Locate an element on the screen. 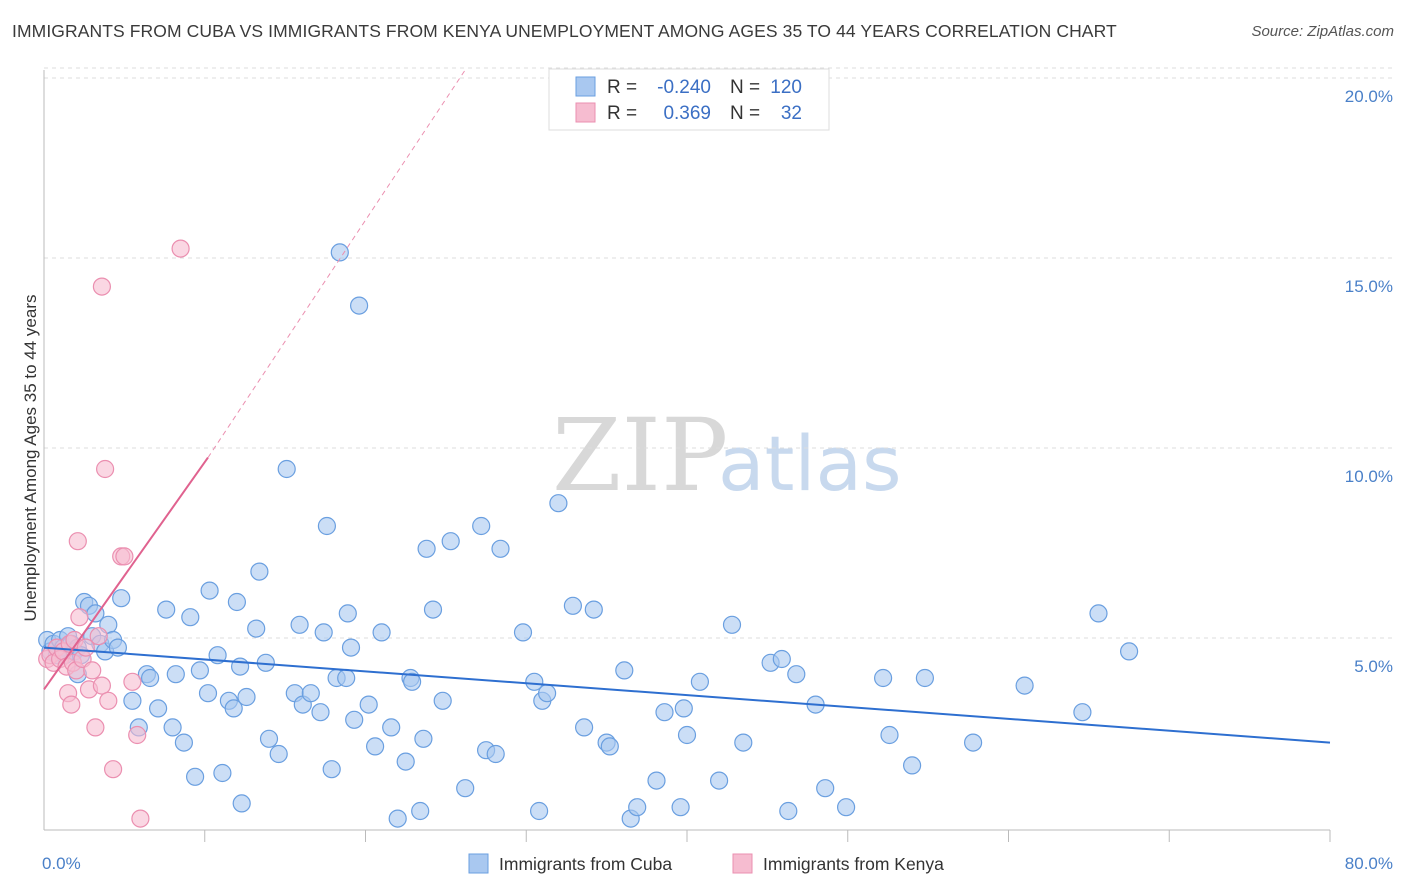  y-tick-label: 15.0% is located at coordinates (1369, 286).